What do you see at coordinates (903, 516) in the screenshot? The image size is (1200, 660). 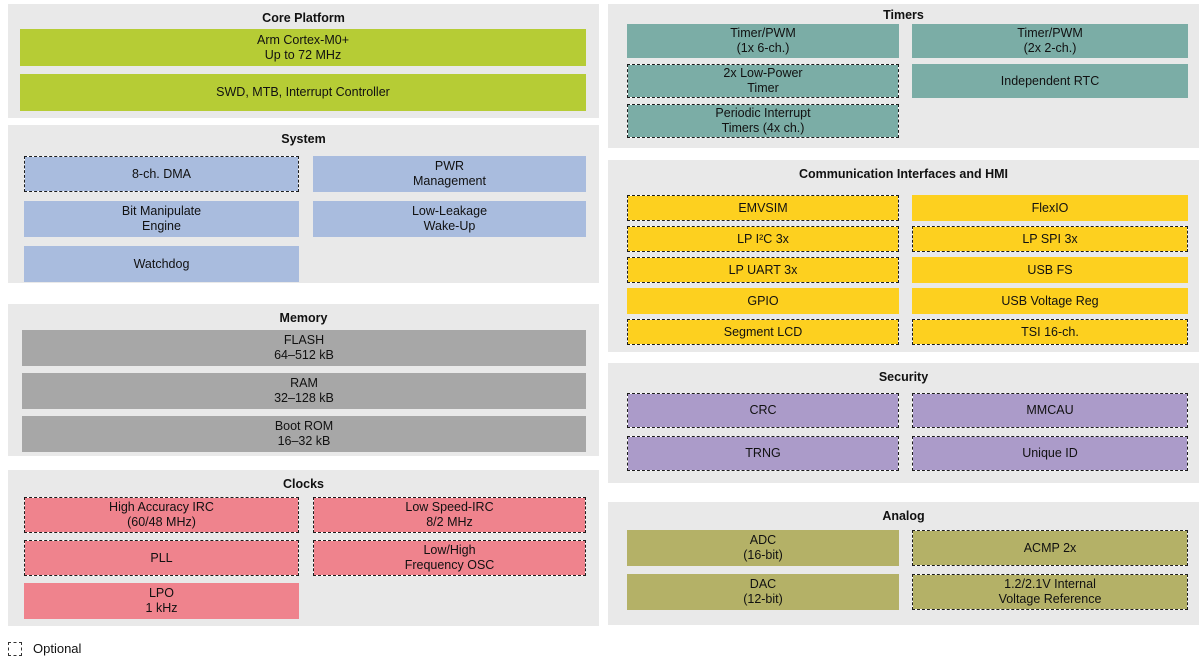 I see `section-title-analog: Analog` at bounding box center [903, 516].